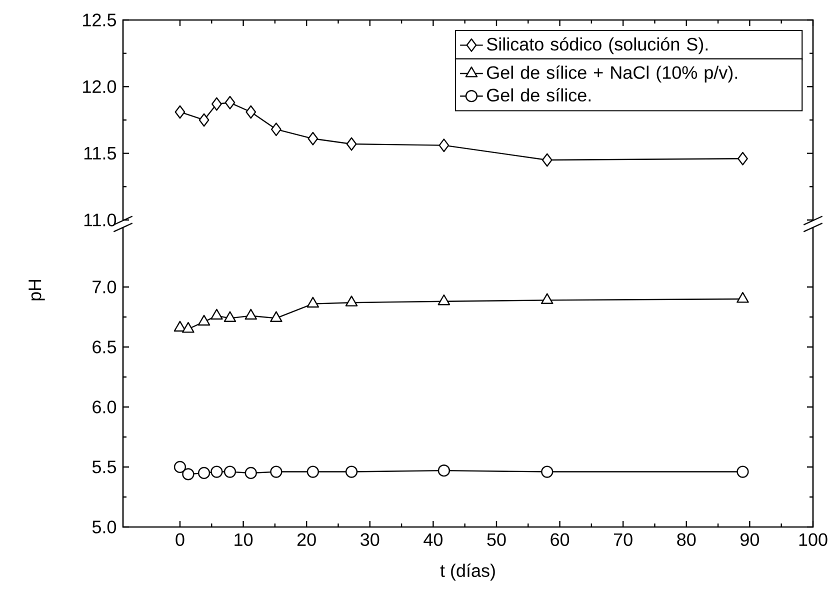 The image size is (833, 603). I want to click on x-tick-label: 80, so click(686, 539).